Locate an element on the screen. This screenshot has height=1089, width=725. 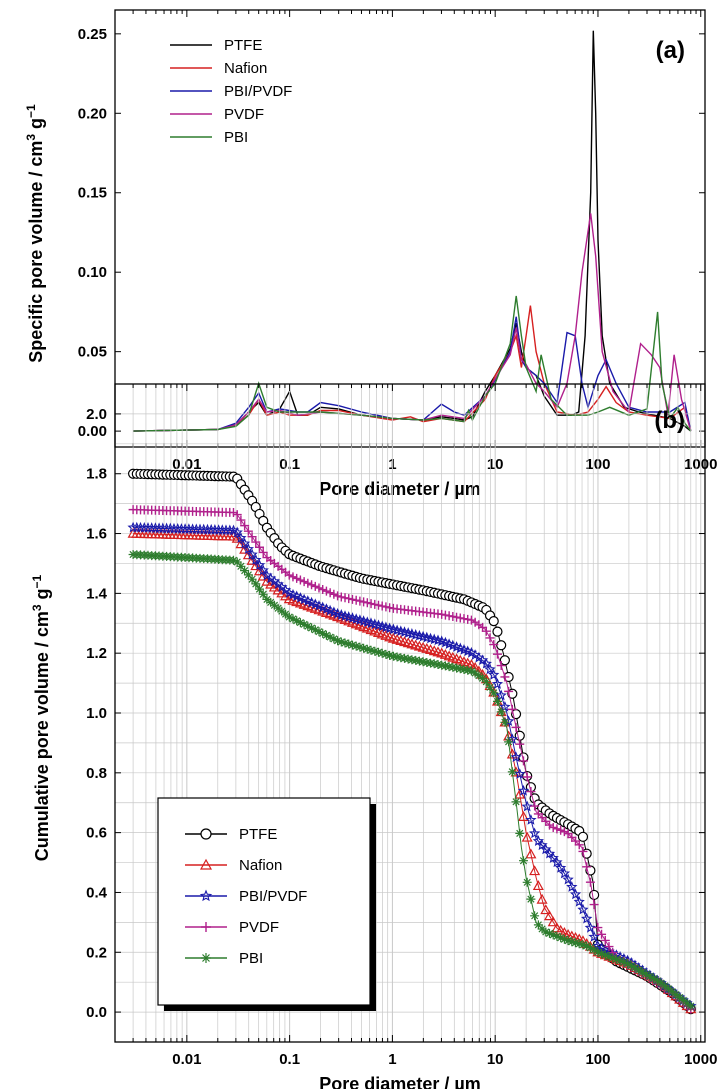
y-tick-label: 1.0 is located at coordinates (96, 713).